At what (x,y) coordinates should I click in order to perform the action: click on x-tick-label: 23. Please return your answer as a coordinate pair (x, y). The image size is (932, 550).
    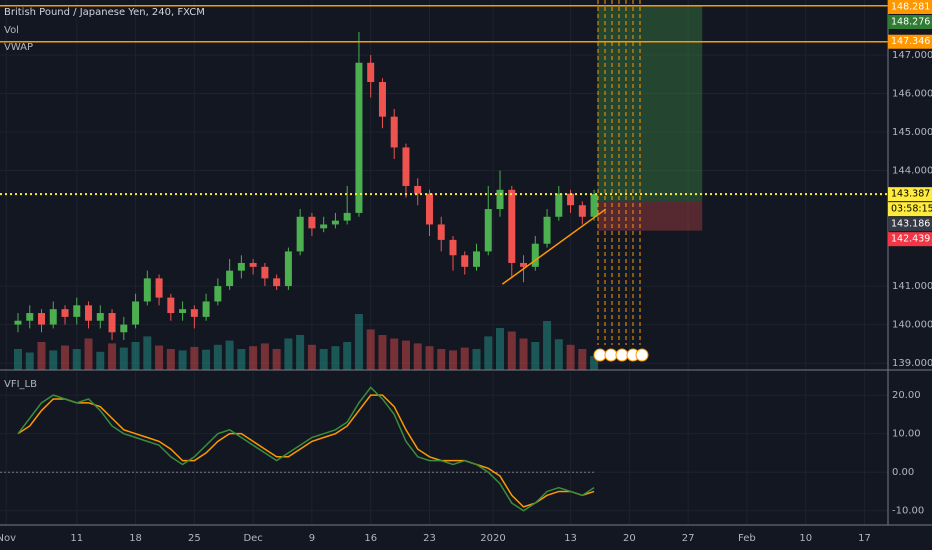
    Looking at the image, I should click on (429, 538).